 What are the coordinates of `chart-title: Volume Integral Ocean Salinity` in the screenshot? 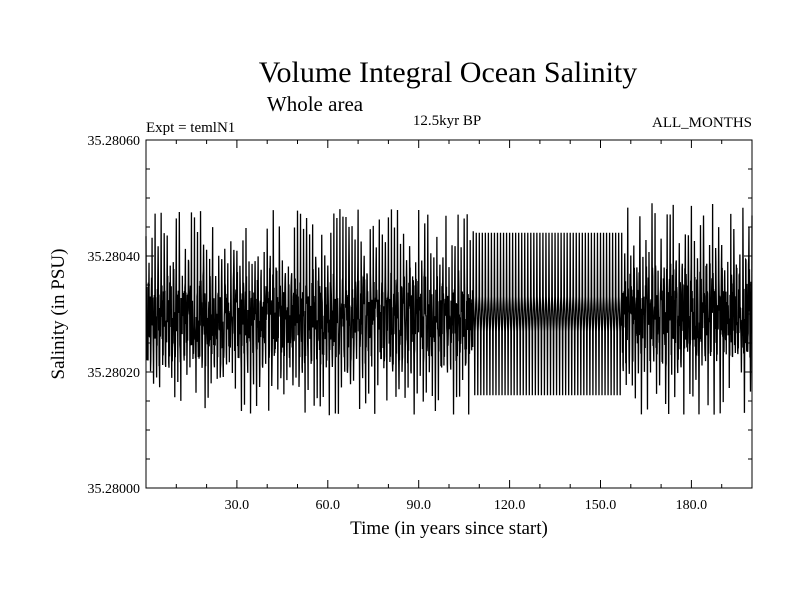 It's located at (448, 72).